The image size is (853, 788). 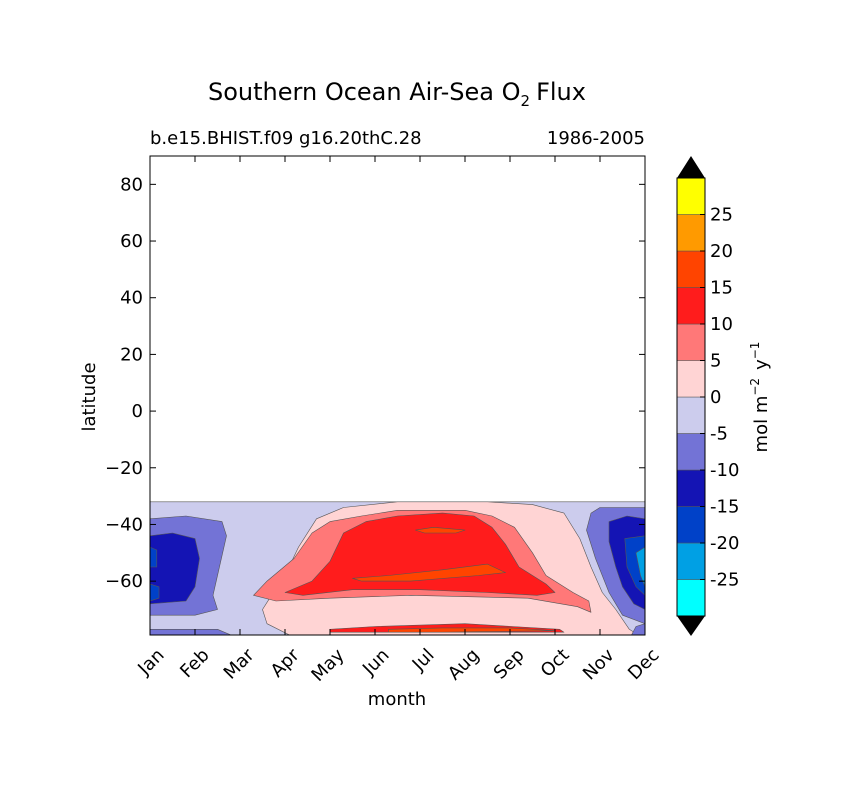 What do you see at coordinates (707, 396) in the screenshot?
I see `colorbar: -25 -20 -15 -10 -5 0 5 10 15 20 25` at bounding box center [707, 396].